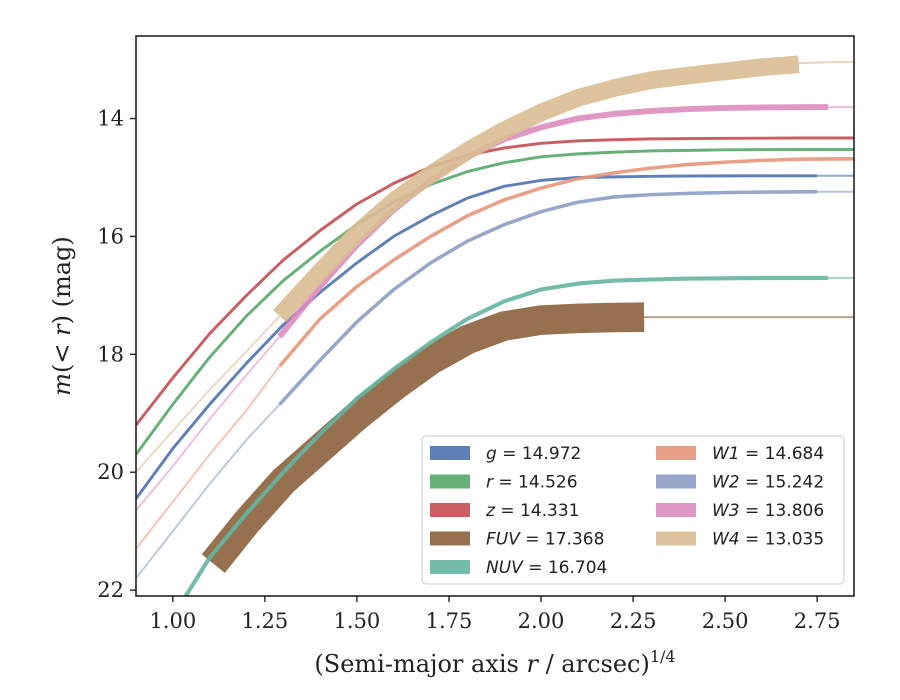  What do you see at coordinates (546, 568) in the screenshot?
I see `legend-label-nuv: NUV = 16.704` at bounding box center [546, 568].